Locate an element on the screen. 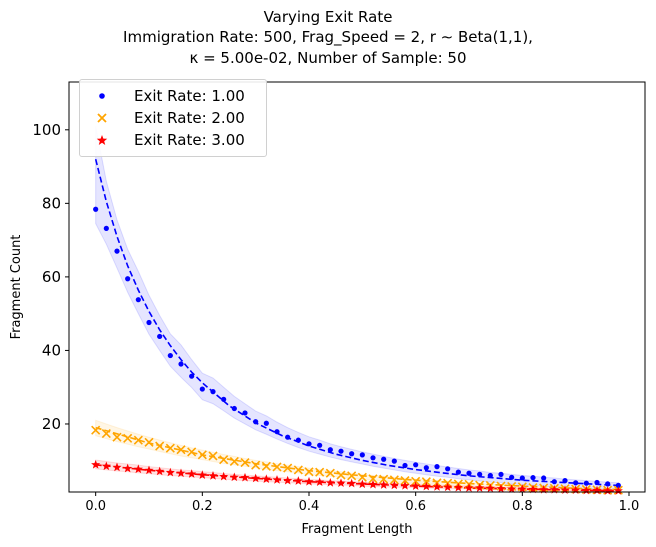  chart-subtitle-line-2: κ = 5.00e-02, Number of Sample: 50 is located at coordinates (328, 58).